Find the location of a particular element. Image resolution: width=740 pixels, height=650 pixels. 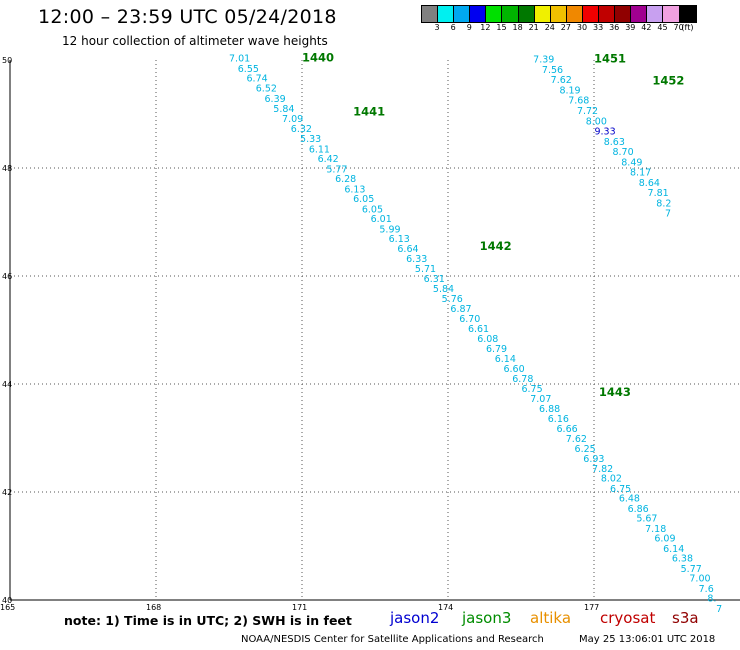

swh-value: 8.63 is located at coordinates (614, 142).